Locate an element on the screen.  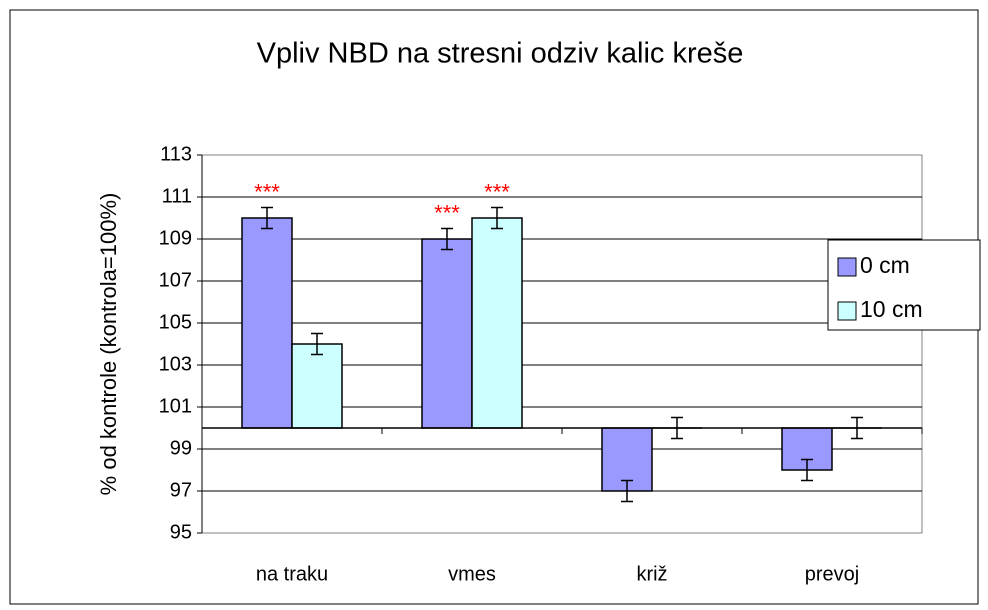
y-tick-label: 105 is located at coordinates (175, 322).